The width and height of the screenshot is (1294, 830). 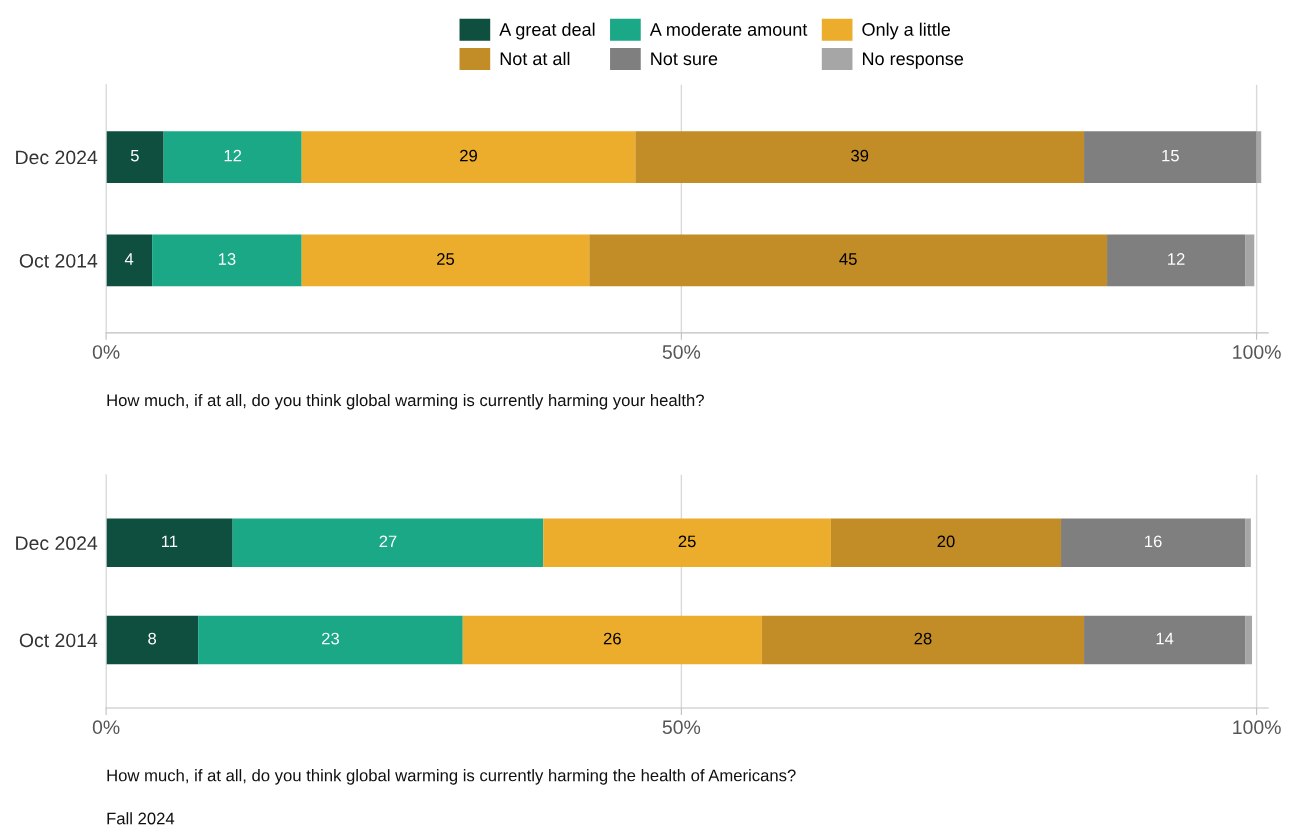 I want to click on data-label: 45, so click(x=848, y=259).